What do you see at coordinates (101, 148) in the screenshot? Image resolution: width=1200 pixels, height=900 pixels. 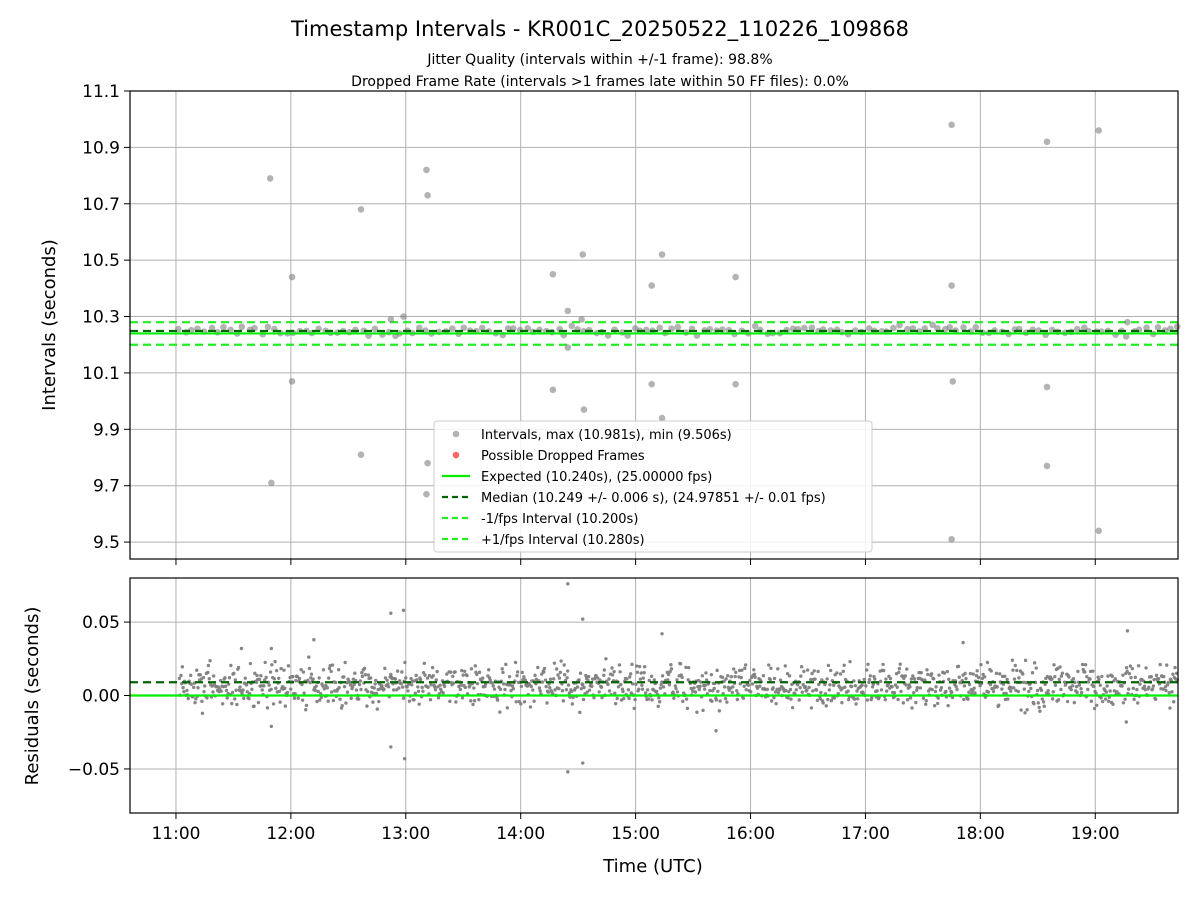 I see `y-tick-label: 10.9` at bounding box center [101, 148].